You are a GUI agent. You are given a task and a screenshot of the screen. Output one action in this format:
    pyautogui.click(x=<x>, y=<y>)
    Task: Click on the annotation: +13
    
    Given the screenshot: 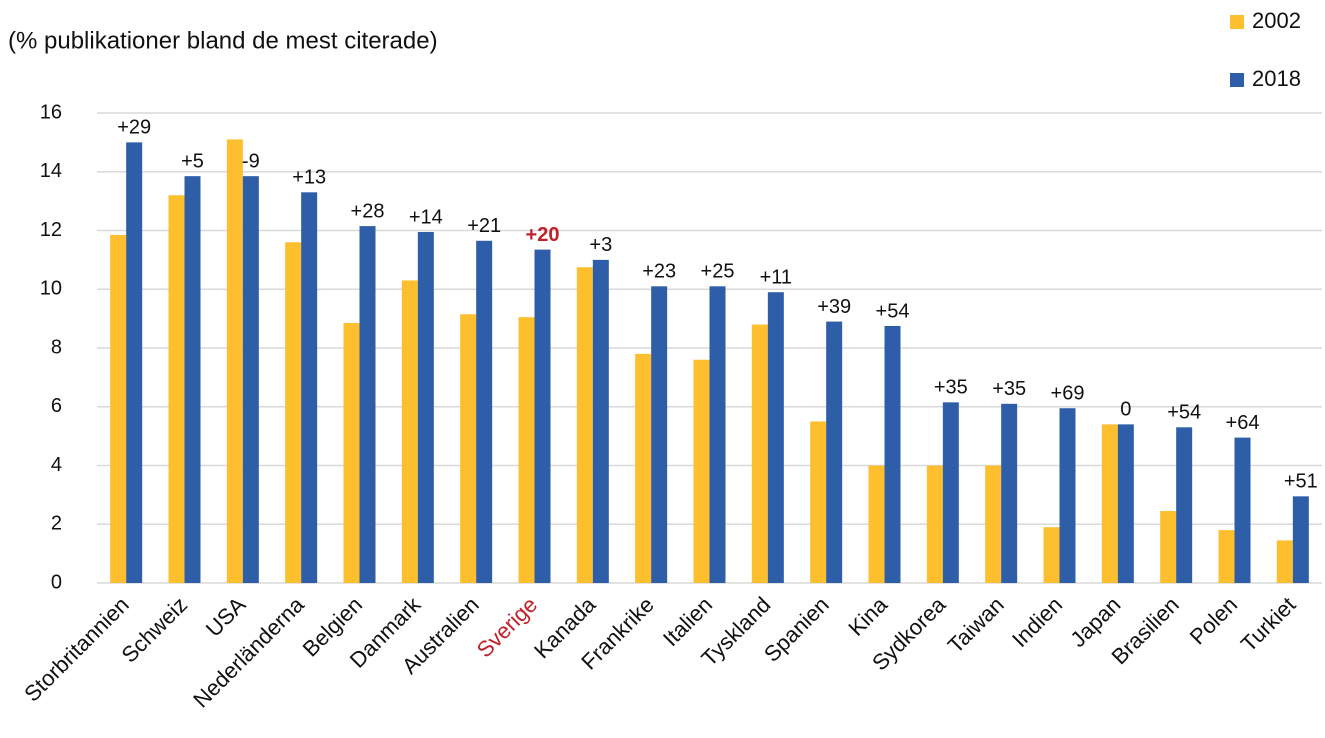 What is the action you would take?
    pyautogui.click(x=309, y=178)
    